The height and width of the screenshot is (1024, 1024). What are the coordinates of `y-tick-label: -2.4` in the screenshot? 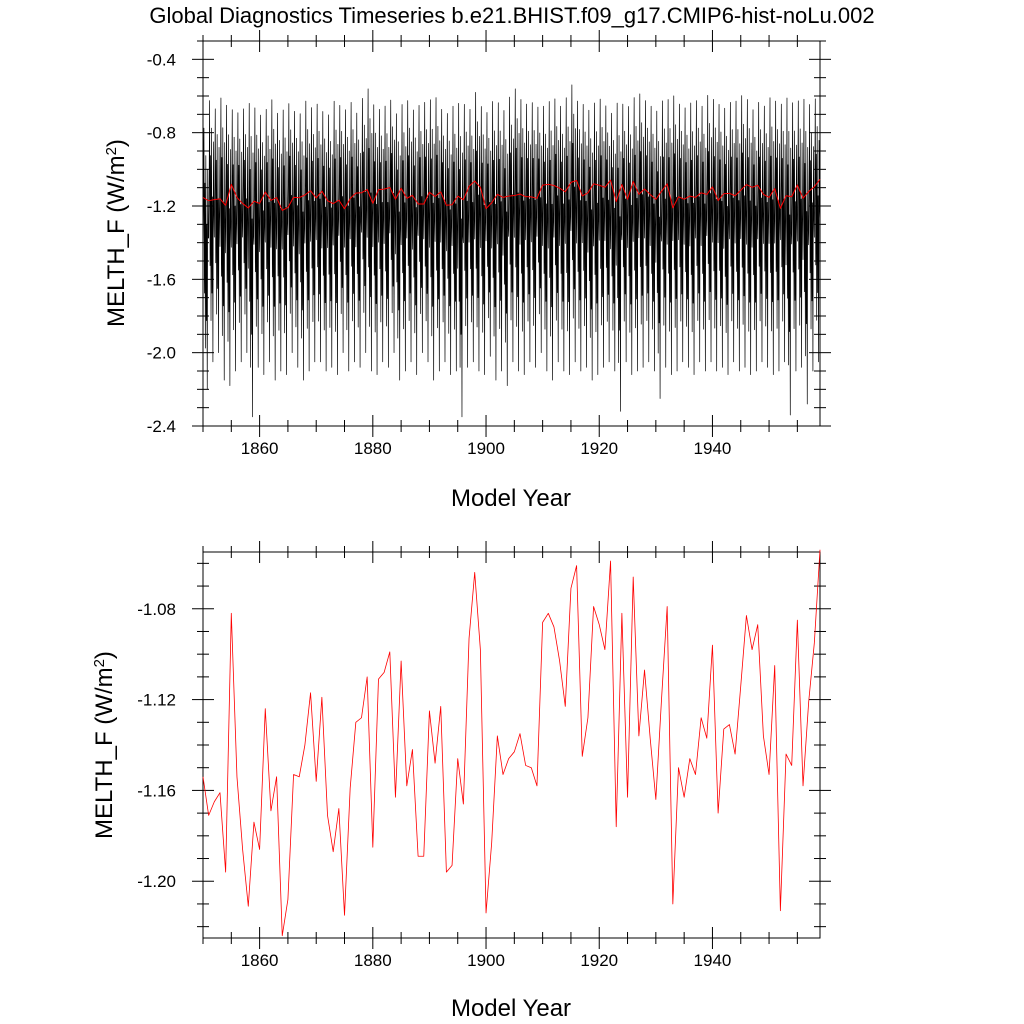 It's located at (161, 426).